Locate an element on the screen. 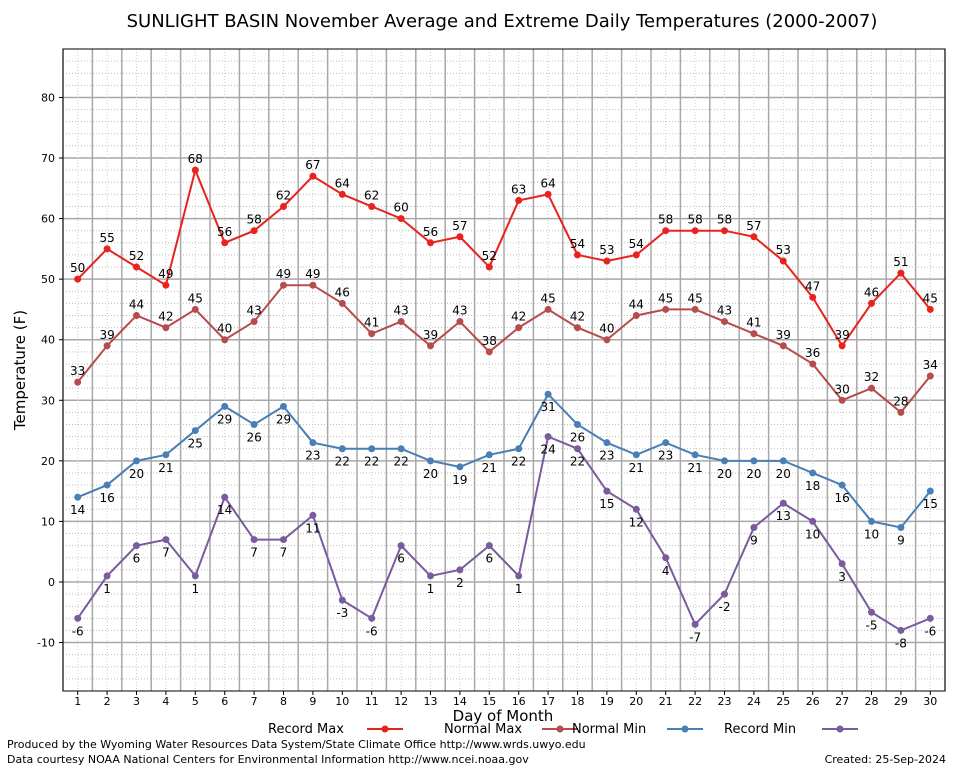 The width and height of the screenshot is (954, 768). normal-max-data-label: 34 is located at coordinates (930, 365).